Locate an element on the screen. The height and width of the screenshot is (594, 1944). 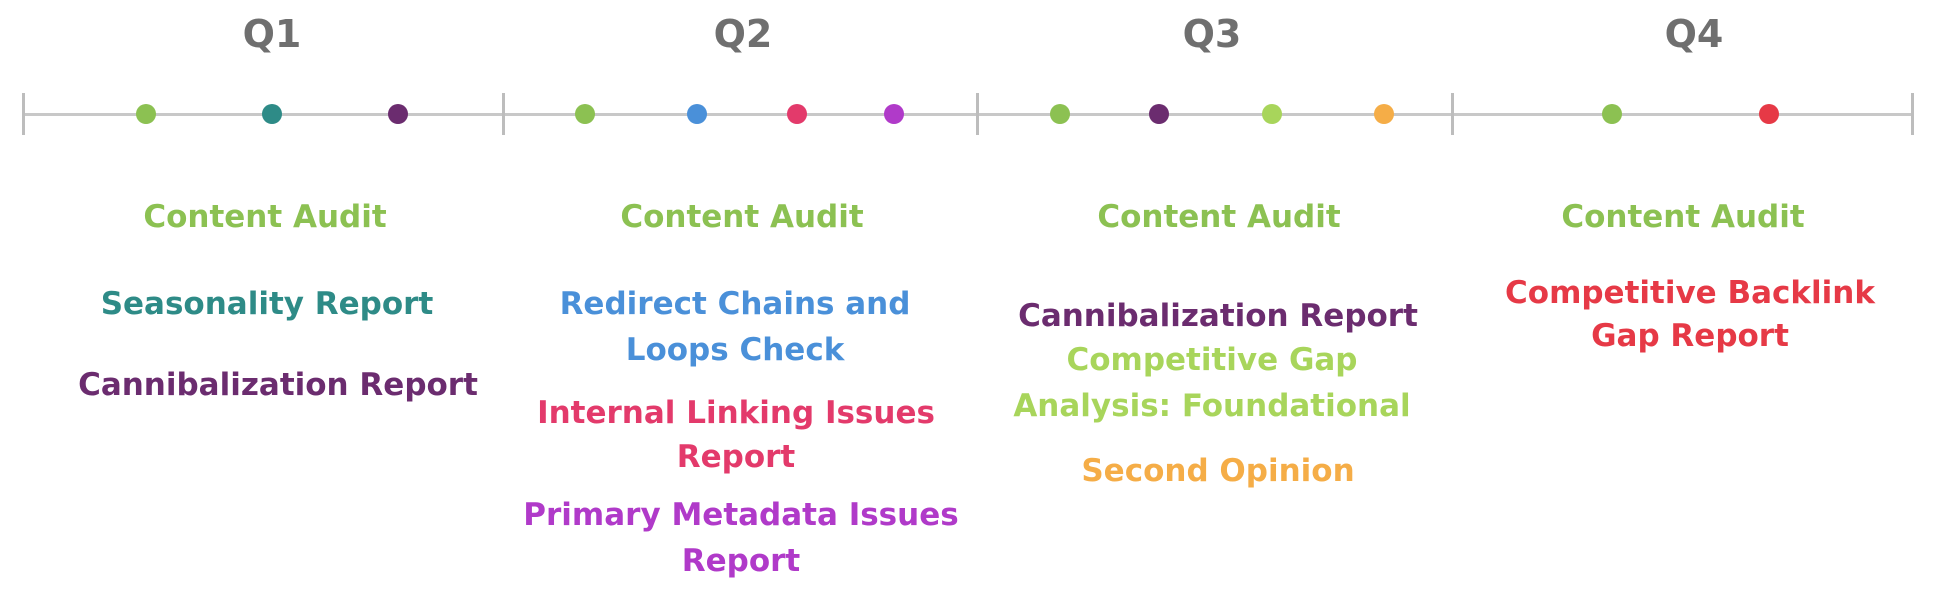
timeline-tick-q2-q3 is located at coordinates (977, 114).